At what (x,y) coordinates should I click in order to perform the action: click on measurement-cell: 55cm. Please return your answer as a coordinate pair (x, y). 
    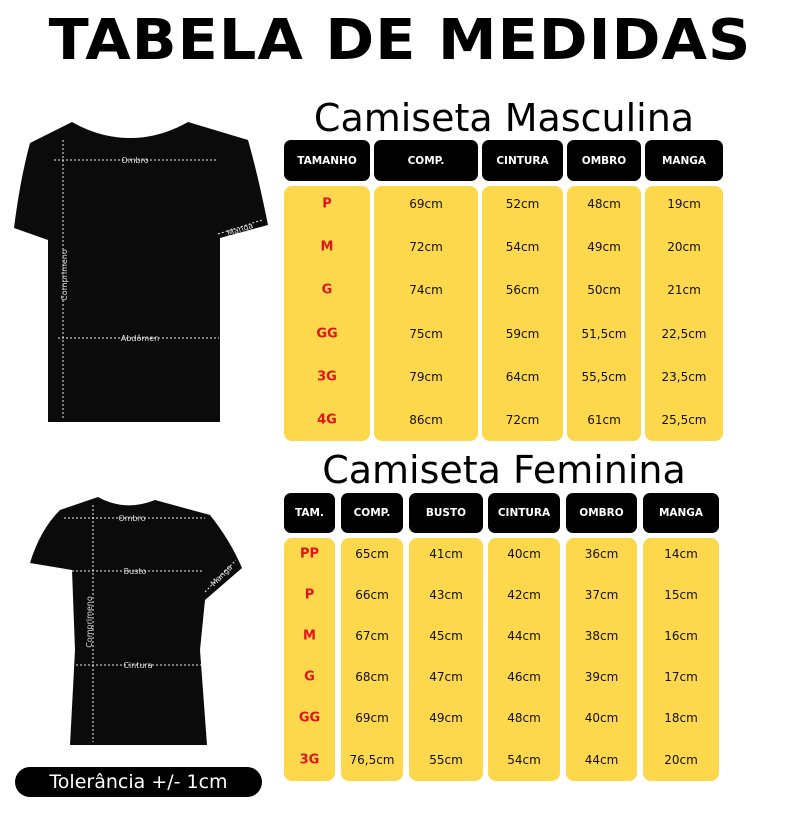
    Looking at the image, I should click on (446, 760).